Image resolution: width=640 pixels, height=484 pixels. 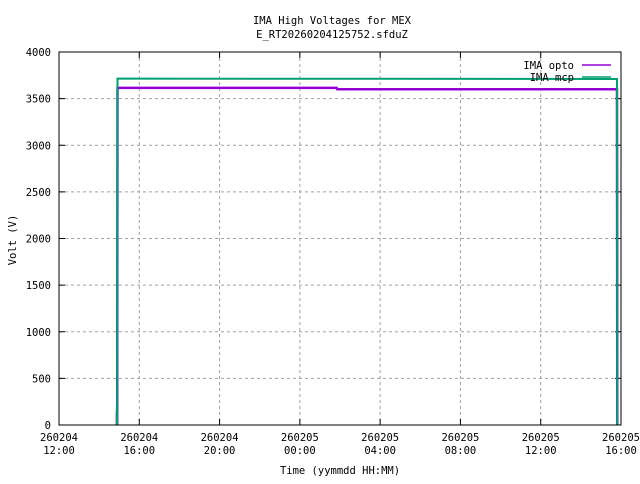 What do you see at coordinates (548, 66) in the screenshot?
I see `legend-label: IMA opto` at bounding box center [548, 66].